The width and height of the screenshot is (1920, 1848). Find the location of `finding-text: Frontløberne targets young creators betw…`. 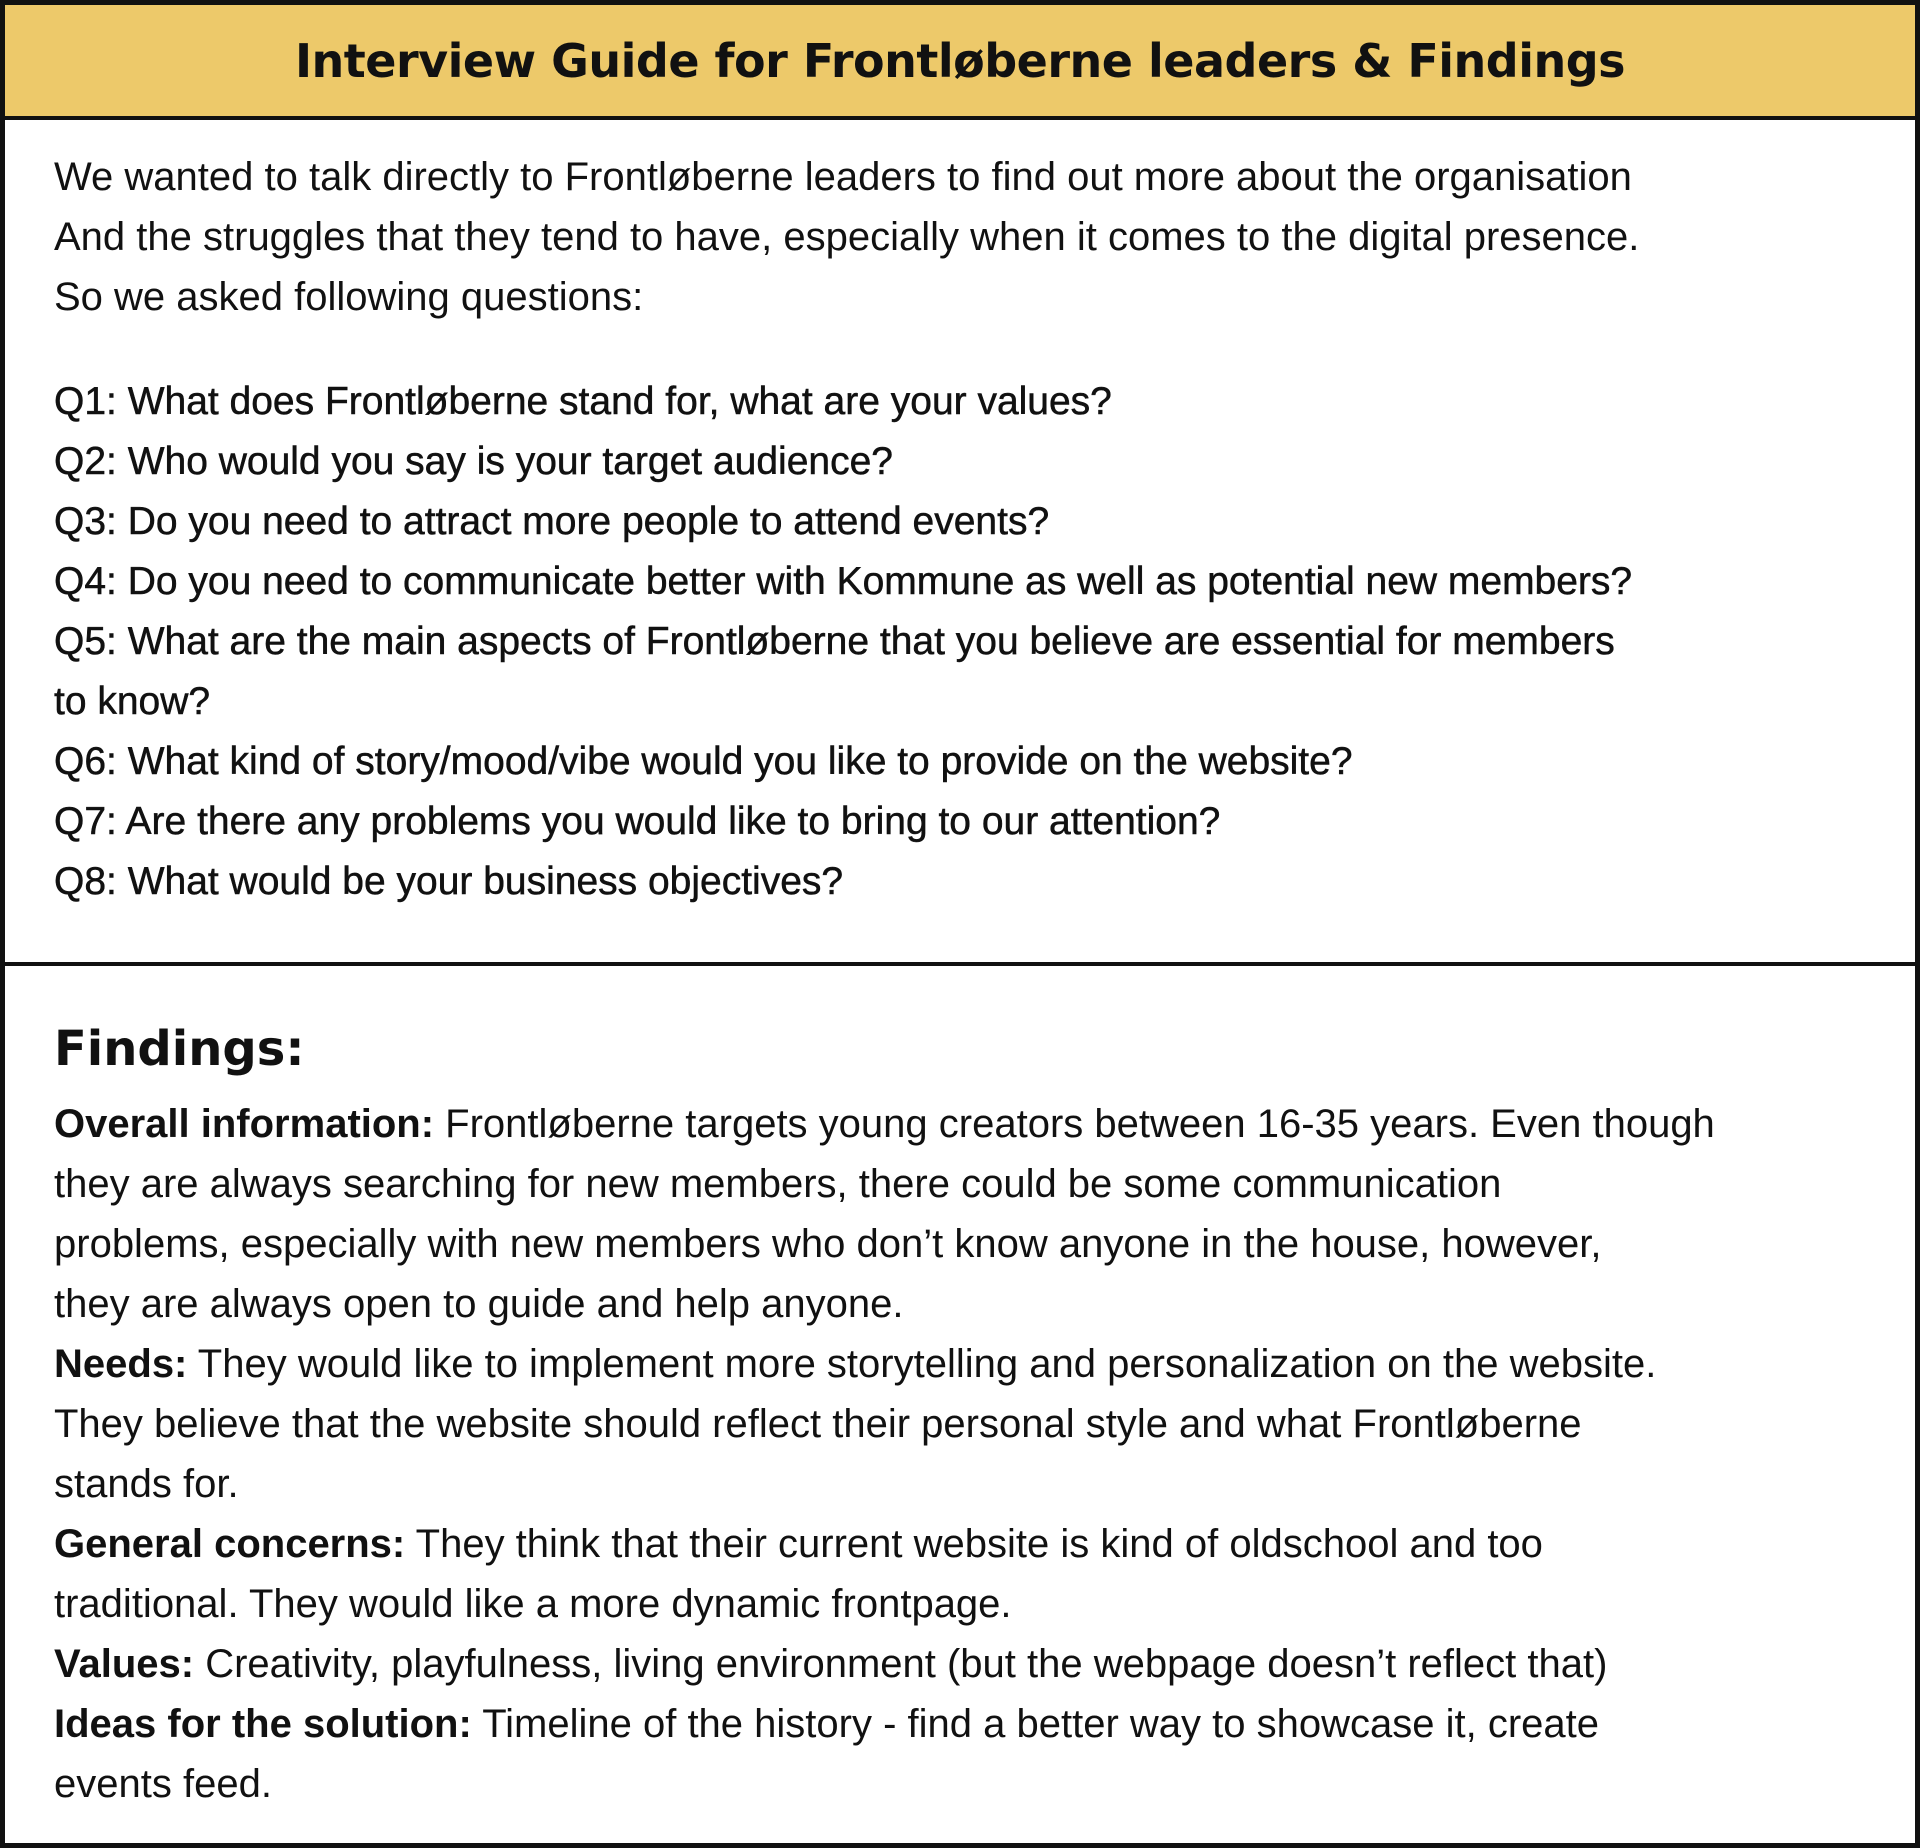

finding-text: Frontløberne targets young creators betw… is located at coordinates (1074, 1124).